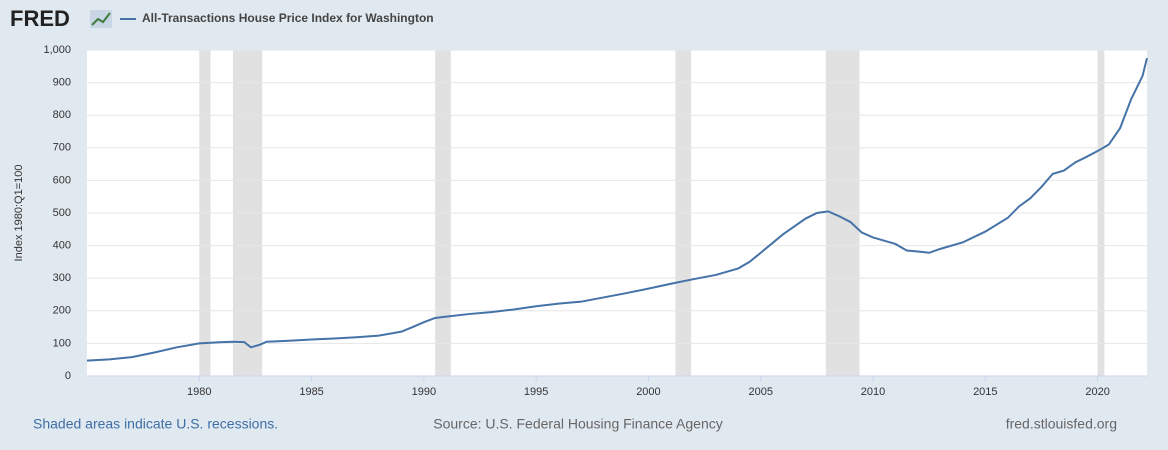 Image resolution: width=1168 pixels, height=450 pixels. Describe the element at coordinates (62, 115) in the screenshot. I see `y-tick-label: 800` at that location.